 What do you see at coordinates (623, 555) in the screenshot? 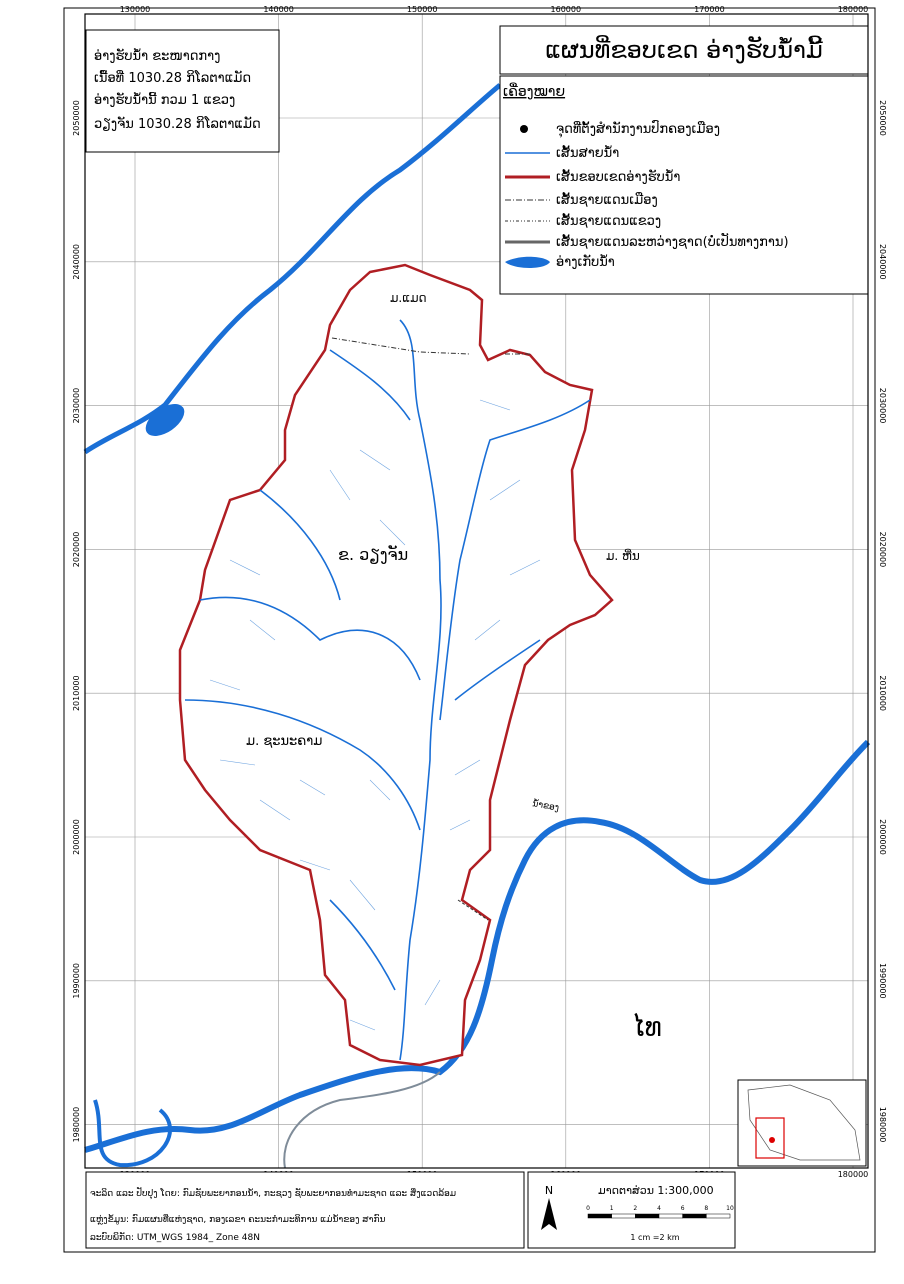
I see `place-label: ມ. ຫີ່ນ` at bounding box center [623, 555].